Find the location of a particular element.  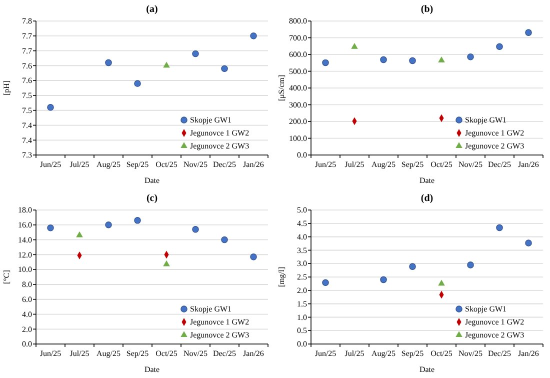

y-tick-label: 10.0 is located at coordinates (25, 269).